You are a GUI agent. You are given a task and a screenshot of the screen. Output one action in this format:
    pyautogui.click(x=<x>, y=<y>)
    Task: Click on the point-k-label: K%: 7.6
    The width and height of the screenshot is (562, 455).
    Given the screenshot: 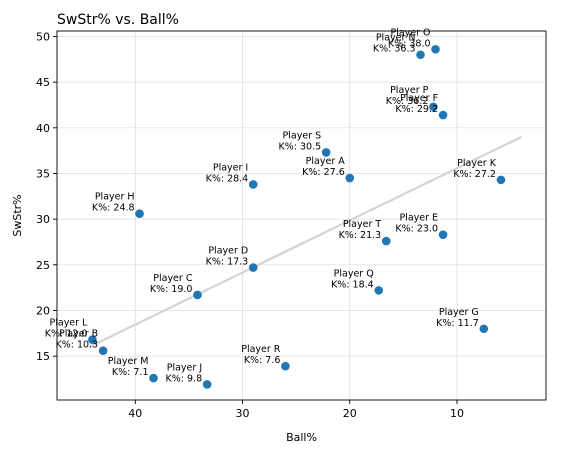 What is the action you would take?
    pyautogui.click(x=262, y=360)
    